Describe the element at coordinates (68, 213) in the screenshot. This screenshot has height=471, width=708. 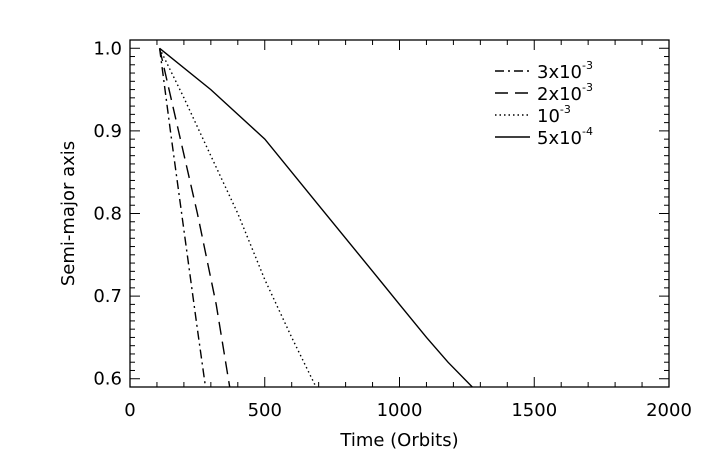
I see `y-axis-label: Semi-major axis` at that location.